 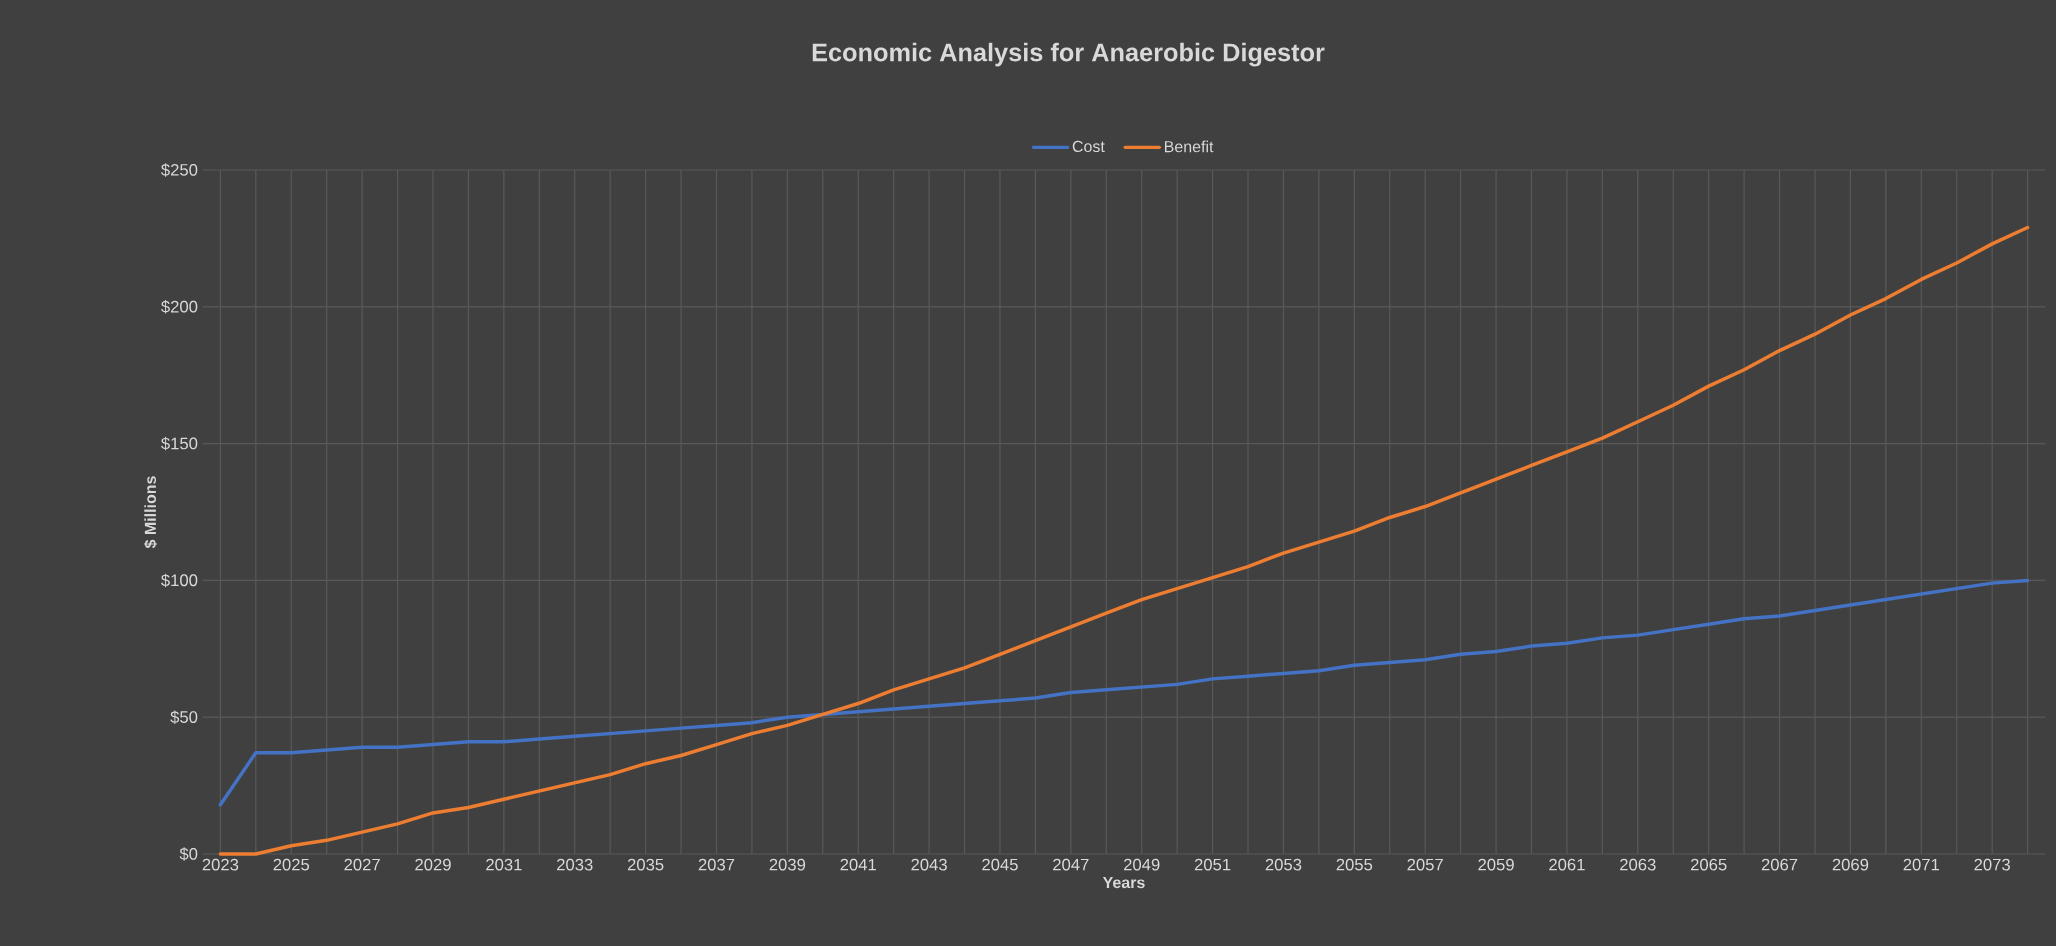 What do you see at coordinates (1779, 864) in the screenshot?
I see `x-tick-label: 2067` at bounding box center [1779, 864].